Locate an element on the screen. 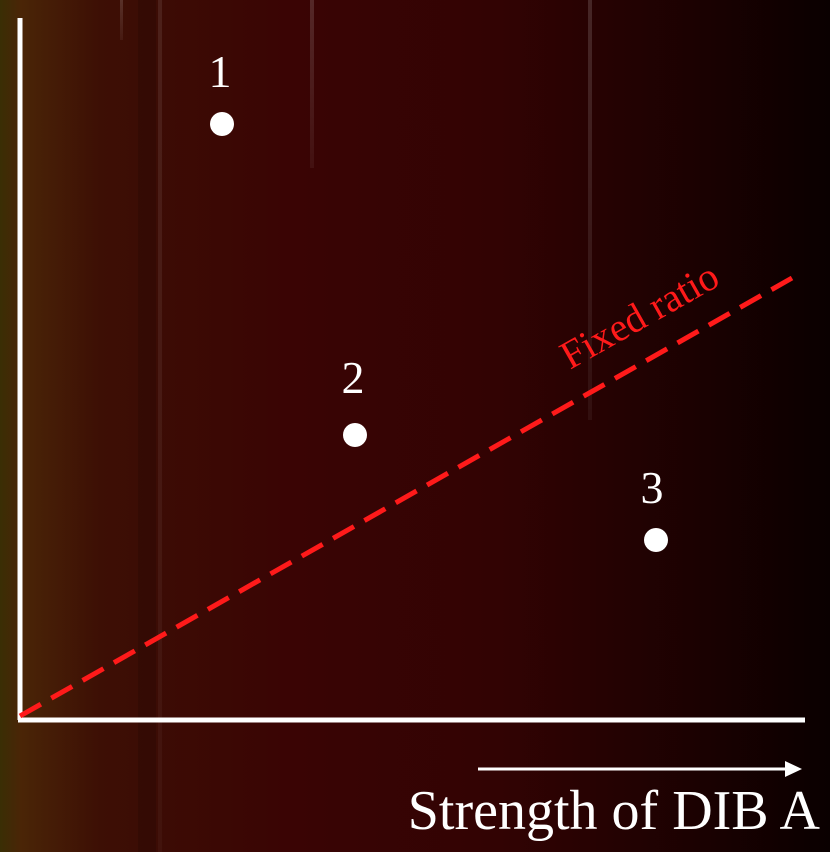  x-arrow-head-icon is located at coordinates (793, 769).